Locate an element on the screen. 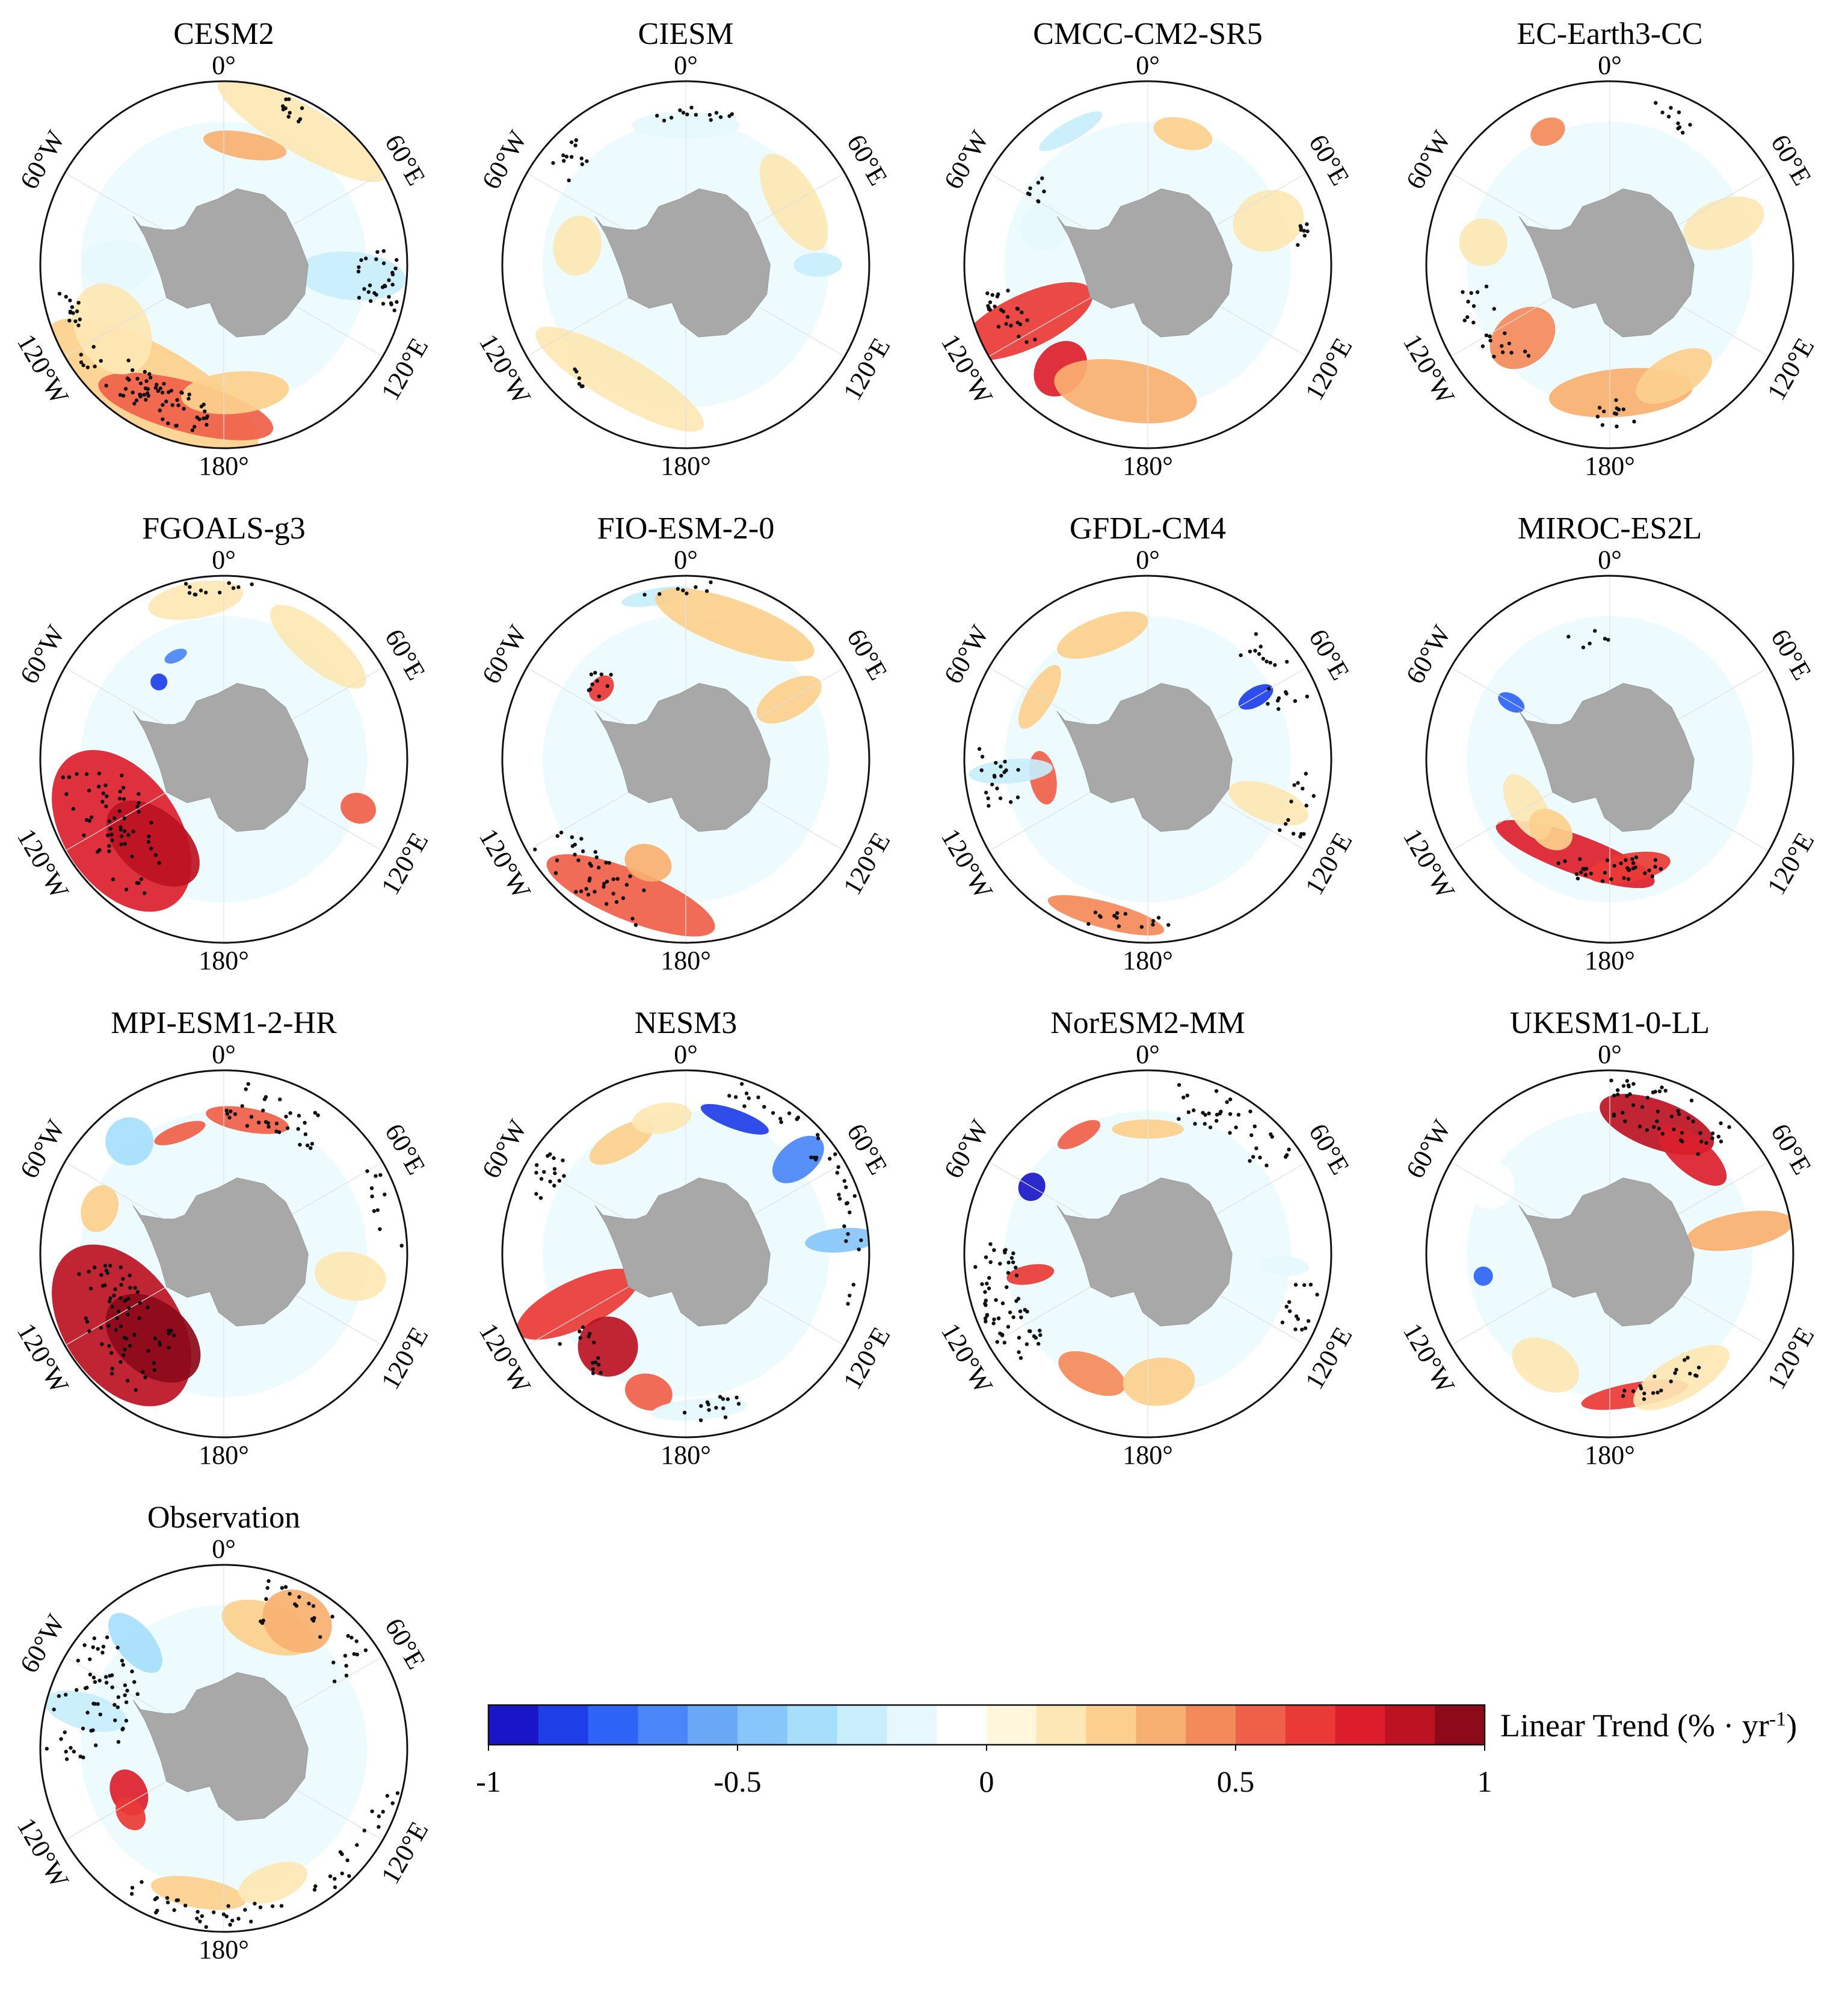 The width and height of the screenshot is (1848, 1989). panel-title: UKESM1-0-LL is located at coordinates (1610, 1023).